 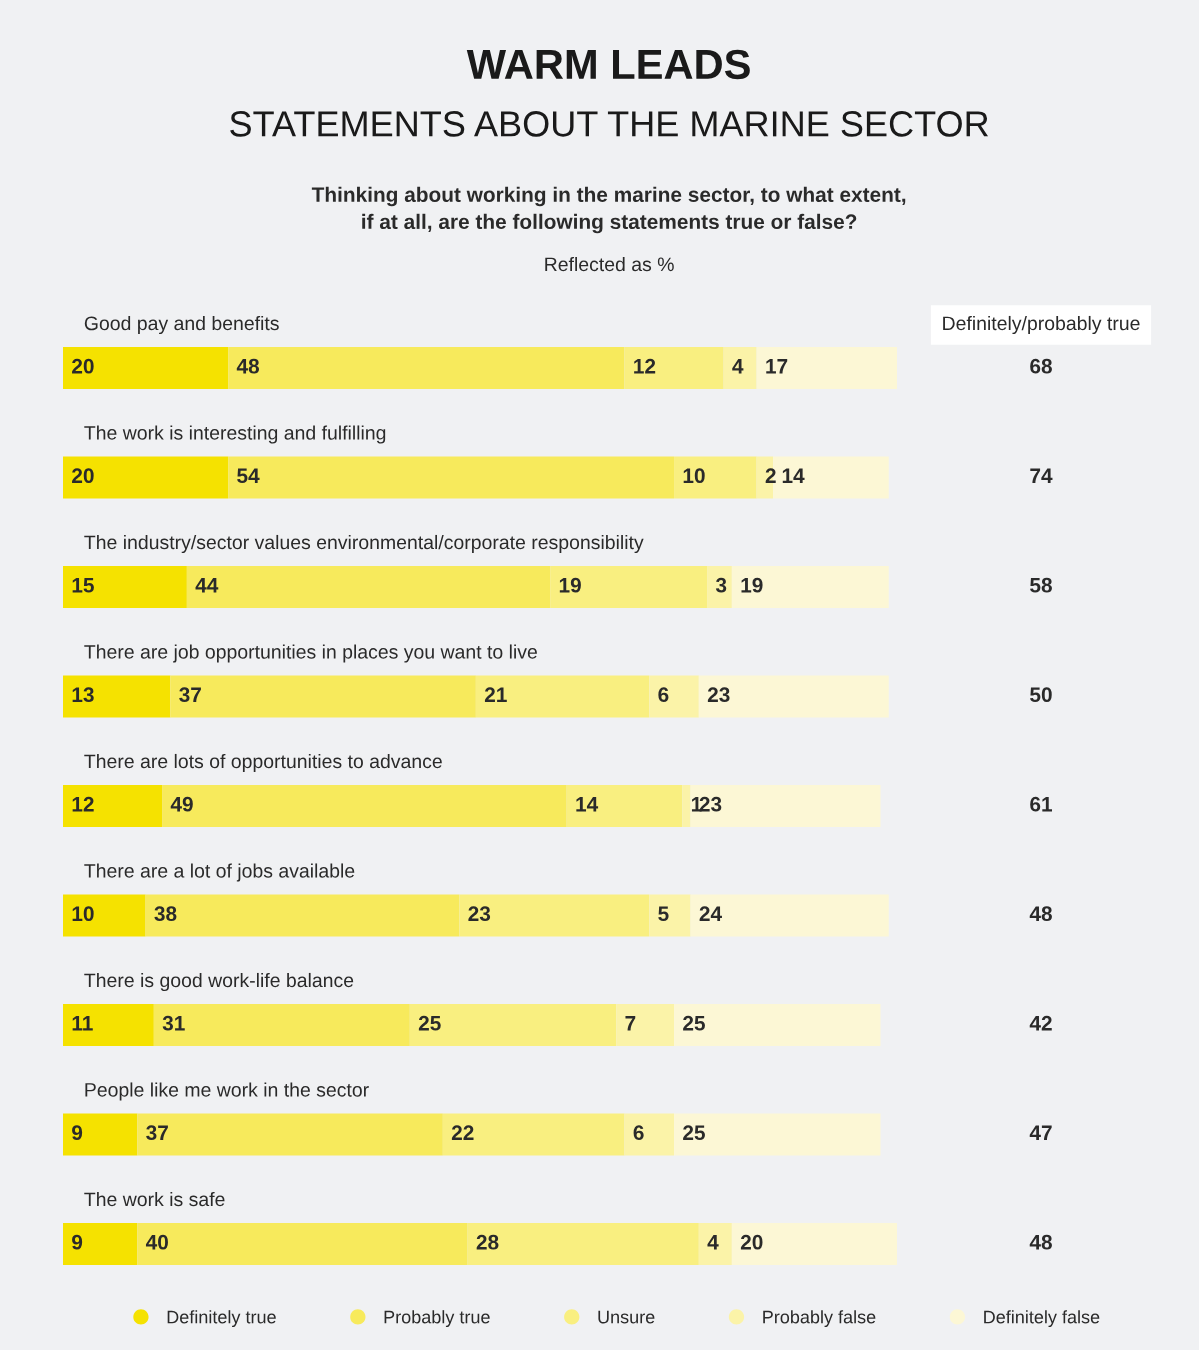 I want to click on y-tick-label: There are job opportunities in places you want to live, so click(x=310, y=653).